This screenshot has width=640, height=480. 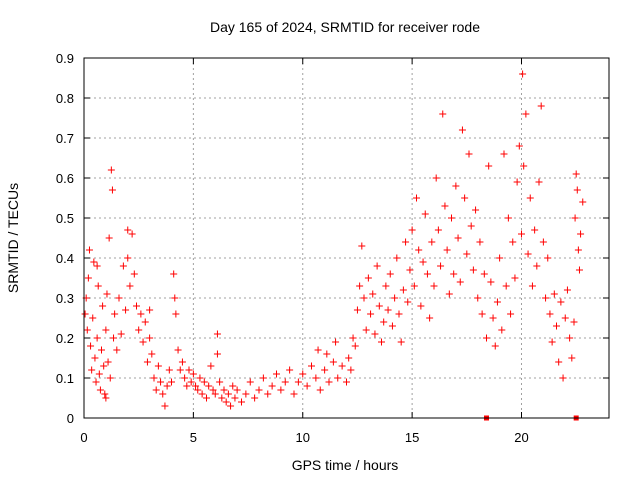 What do you see at coordinates (303, 437) in the screenshot?
I see `x-tick-label: 10` at bounding box center [303, 437].